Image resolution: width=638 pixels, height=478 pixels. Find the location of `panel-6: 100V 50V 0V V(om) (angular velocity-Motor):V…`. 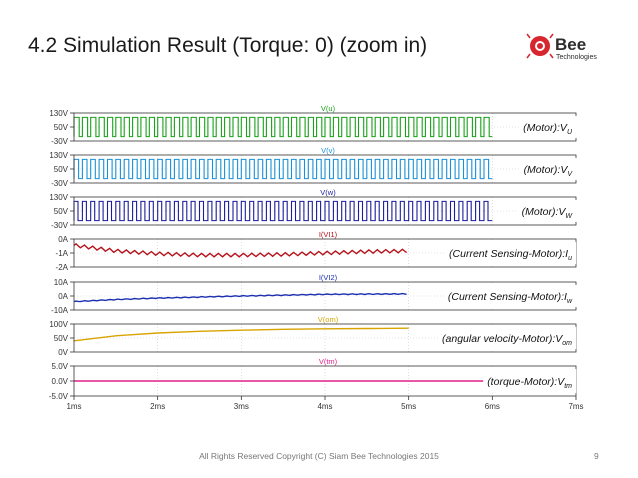

panel-6: 100V 50V 0V V(om) (angular velocity-Motor):V… is located at coordinates (313, 336).